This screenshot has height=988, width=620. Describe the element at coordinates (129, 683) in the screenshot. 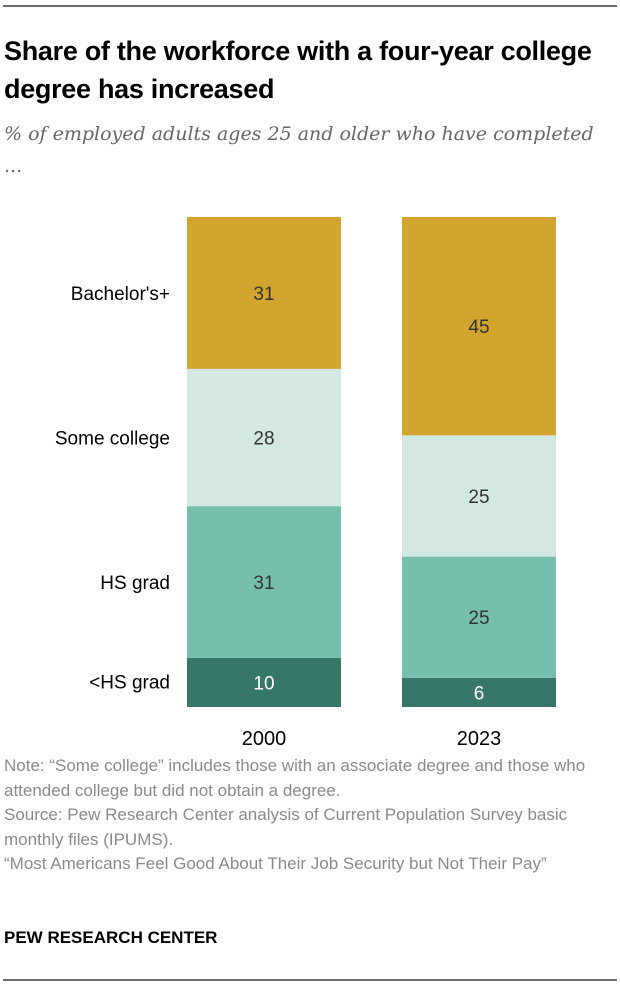

I see `legend-label: <HS grad` at that location.